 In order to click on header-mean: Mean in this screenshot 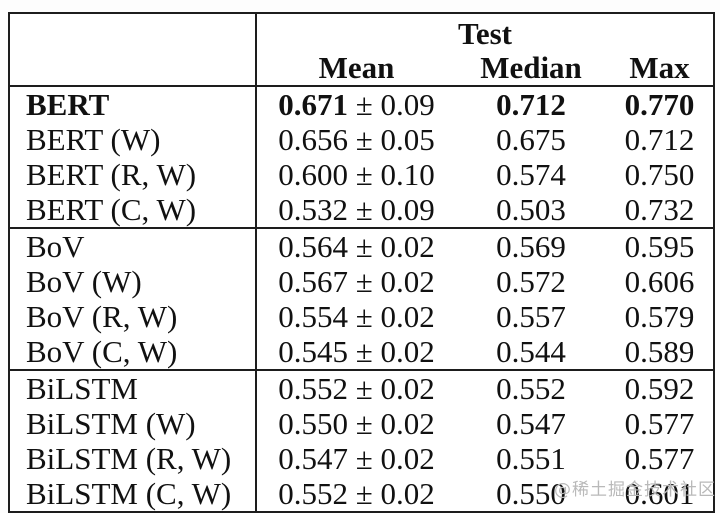, I will do `click(356, 68)`.